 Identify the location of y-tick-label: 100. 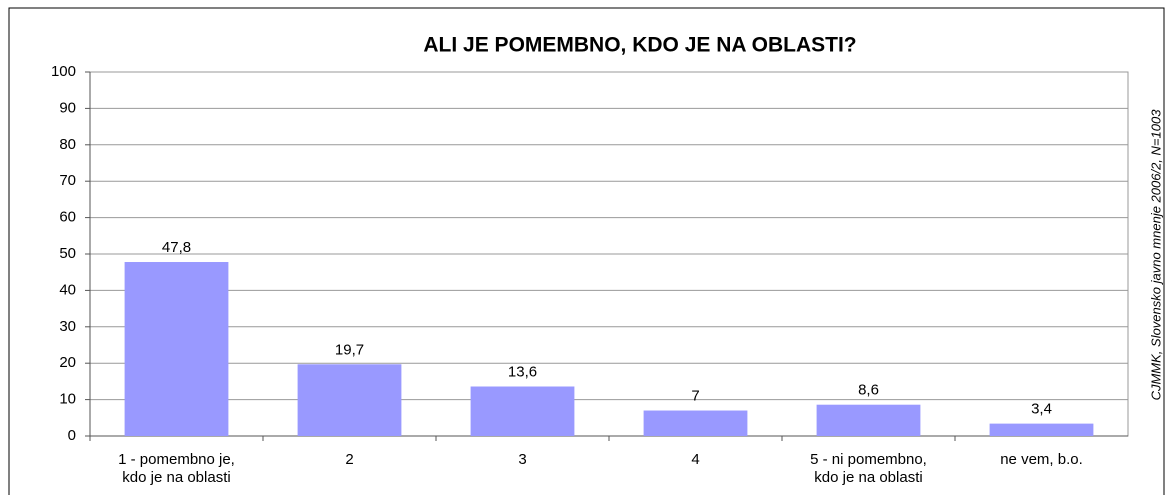
(63, 71).